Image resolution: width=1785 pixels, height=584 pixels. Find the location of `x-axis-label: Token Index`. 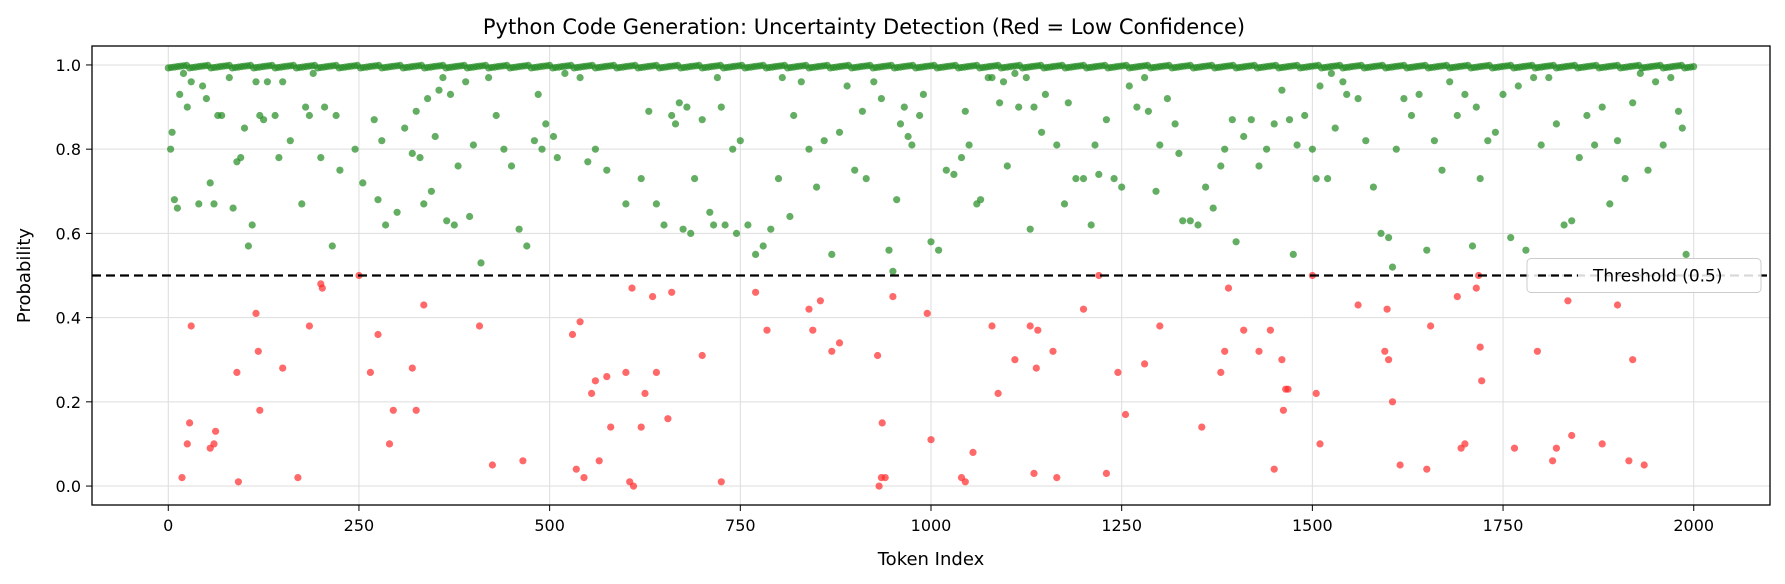

x-axis-label: Token Index is located at coordinates (931, 559).